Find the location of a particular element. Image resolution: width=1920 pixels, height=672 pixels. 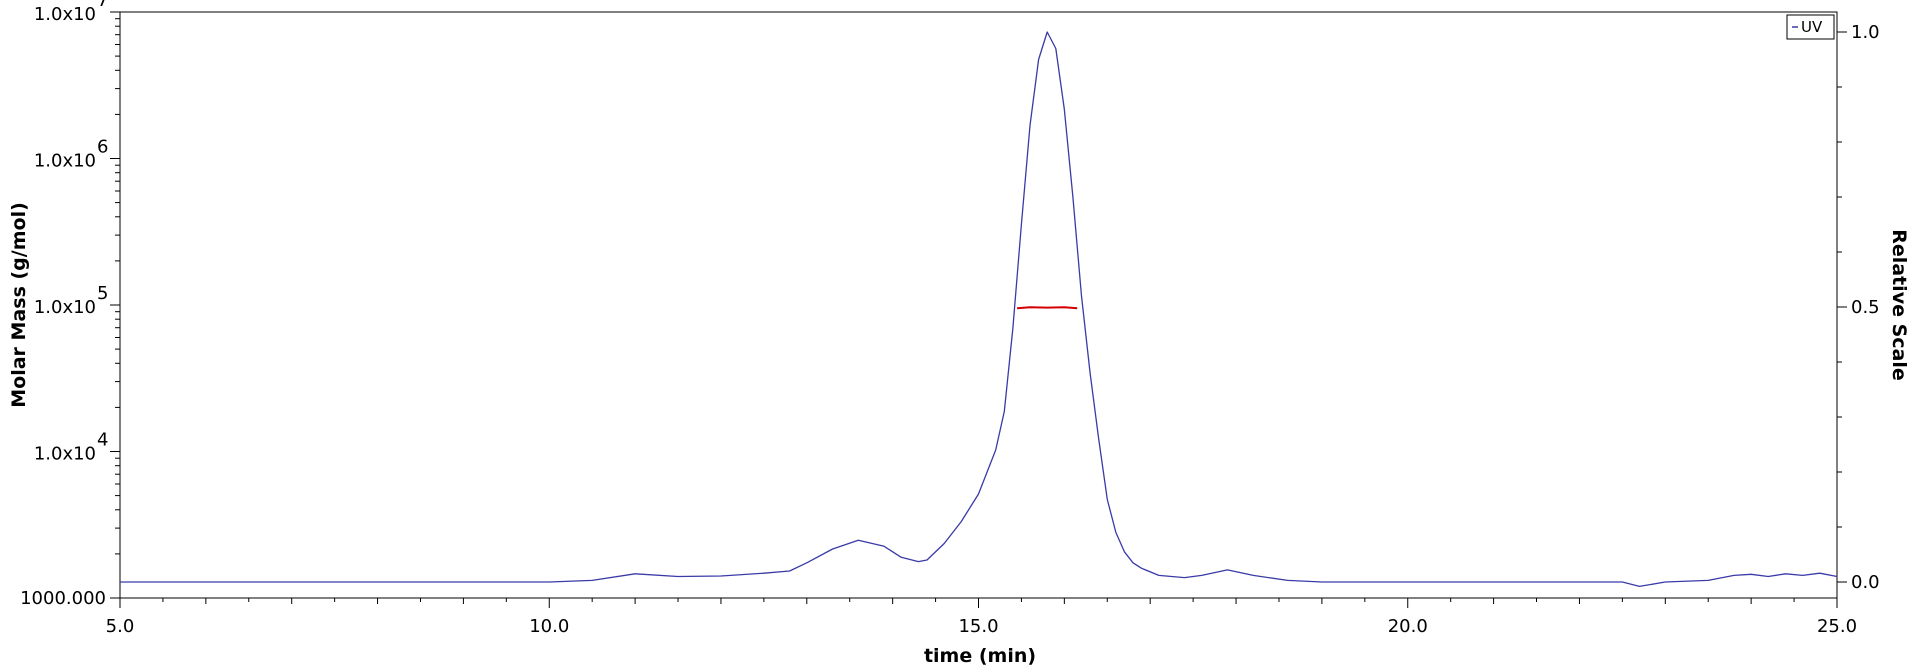

x-axis: 5.0 10.0 15.0 20.0 25.0 is located at coordinates (981, 617).